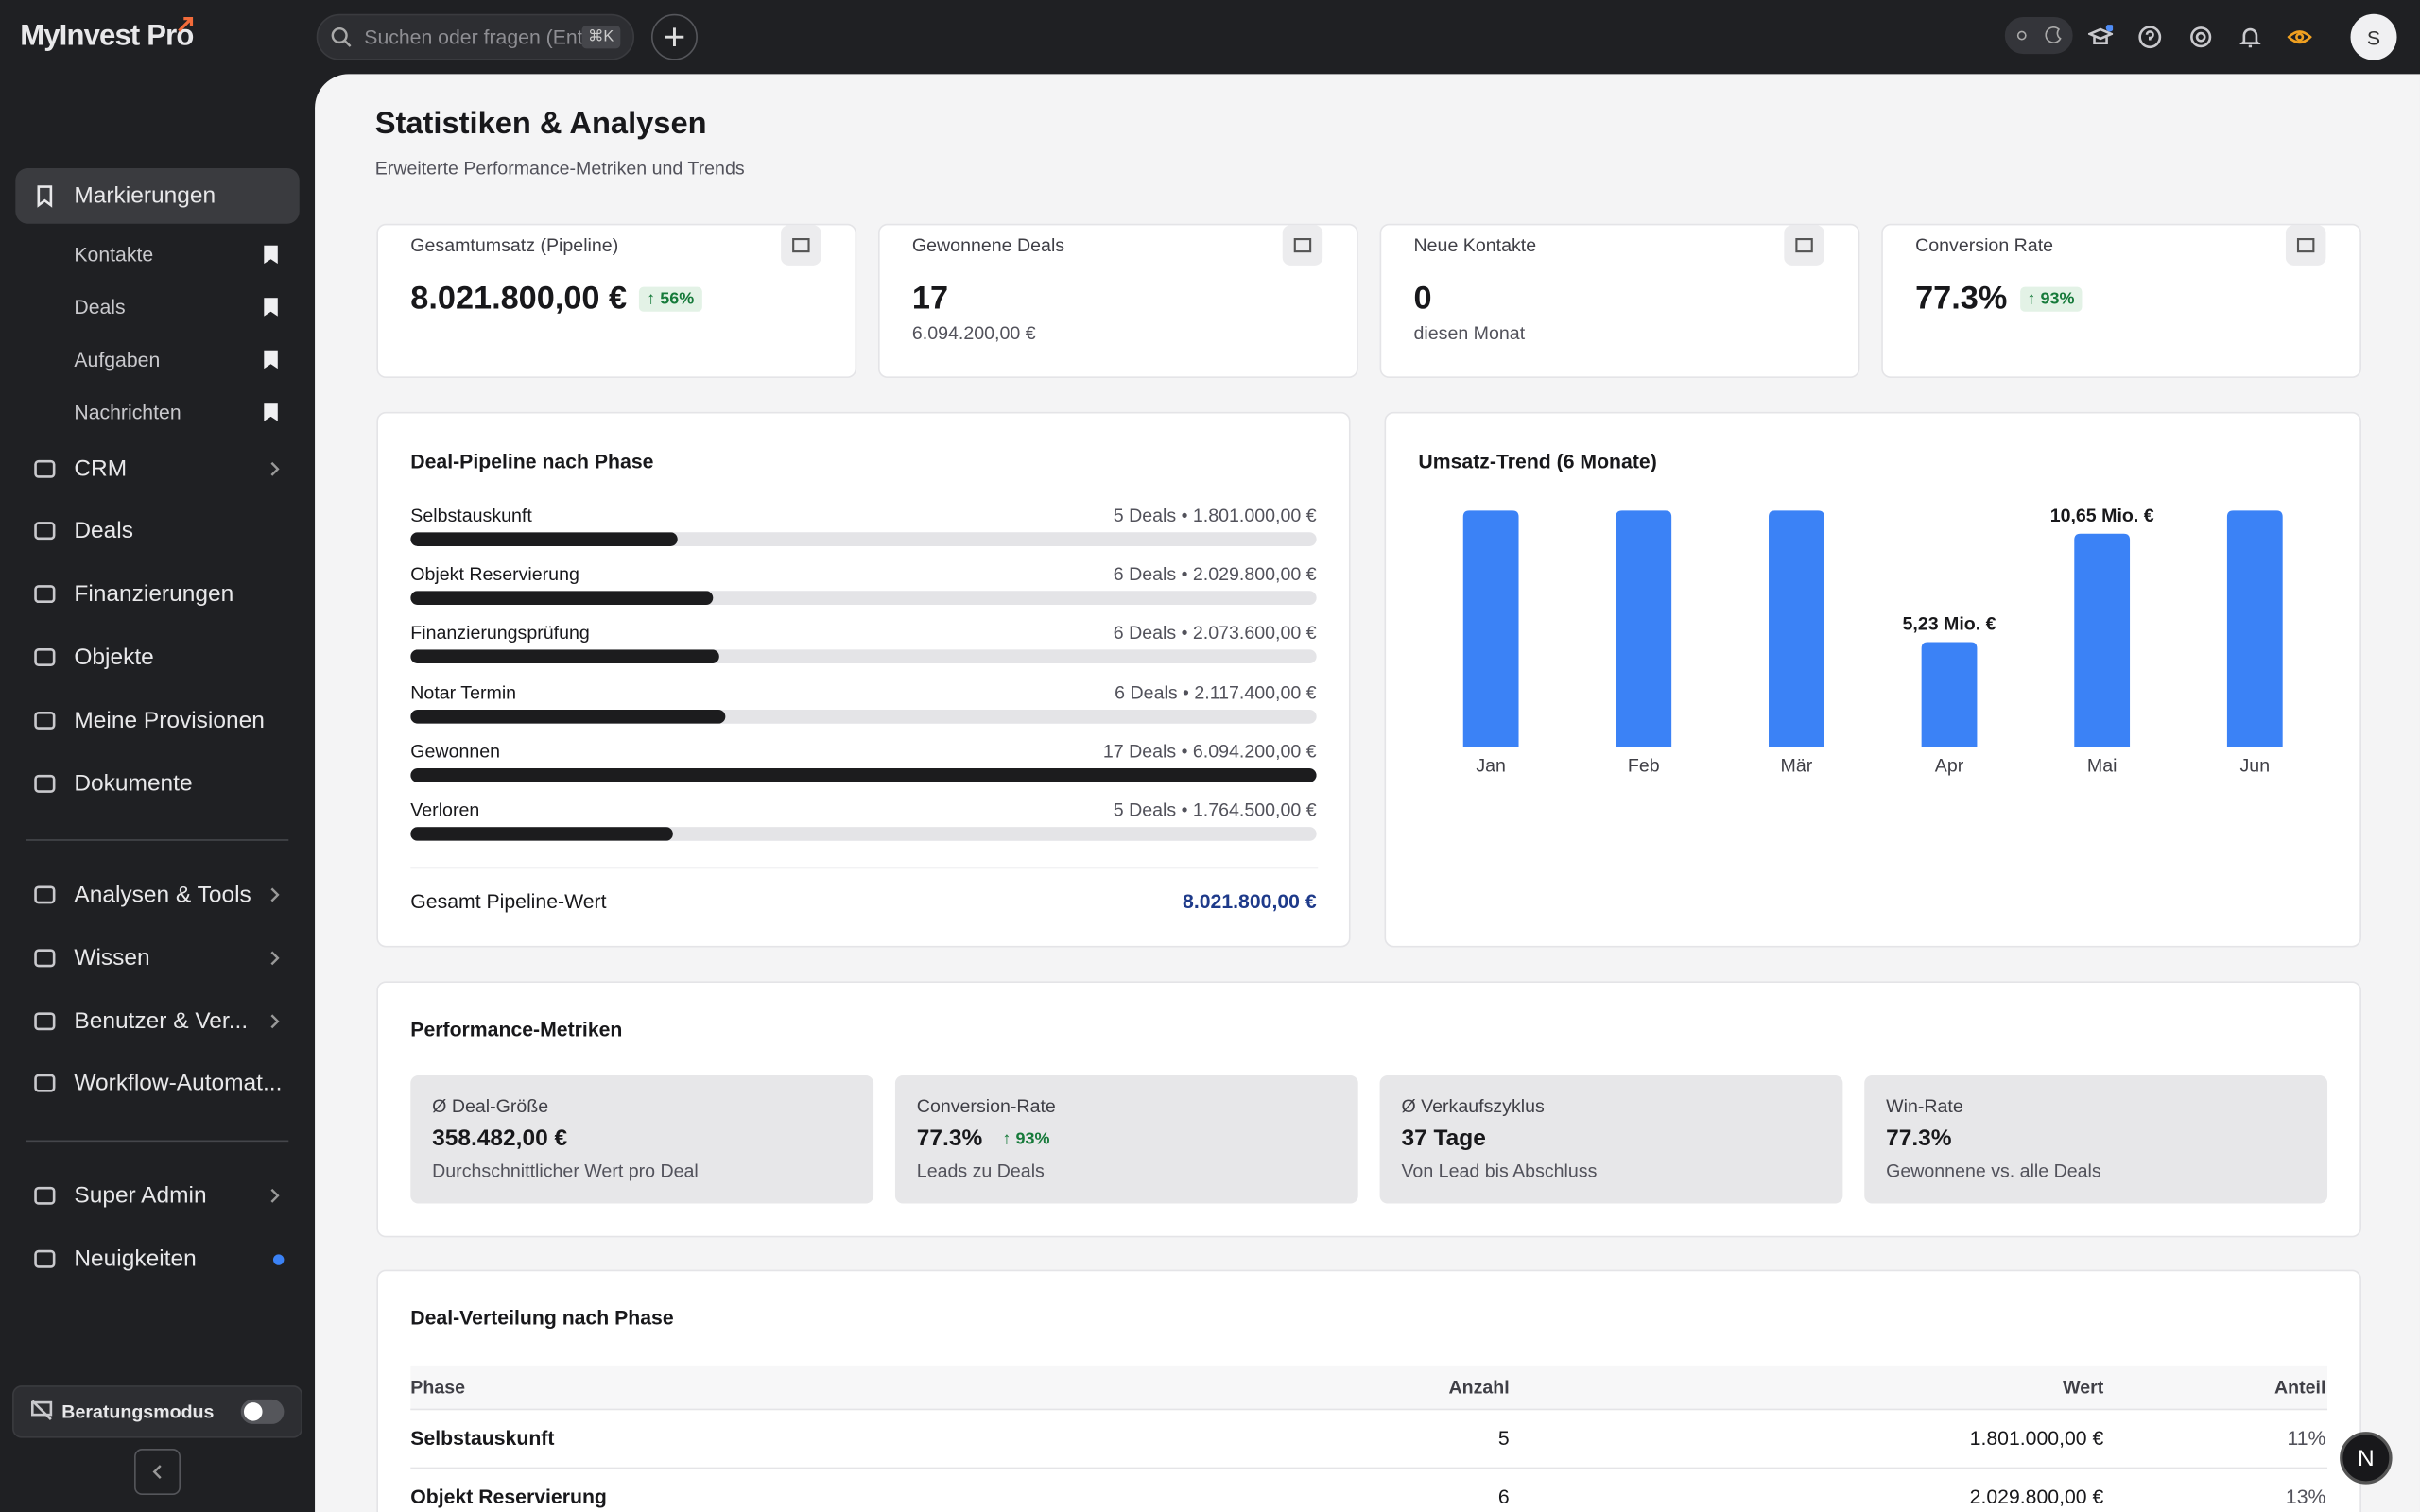 The height and width of the screenshot is (1512, 2420). Describe the element at coordinates (2373, 36) in the screenshot. I see `avatar: S` at that location.